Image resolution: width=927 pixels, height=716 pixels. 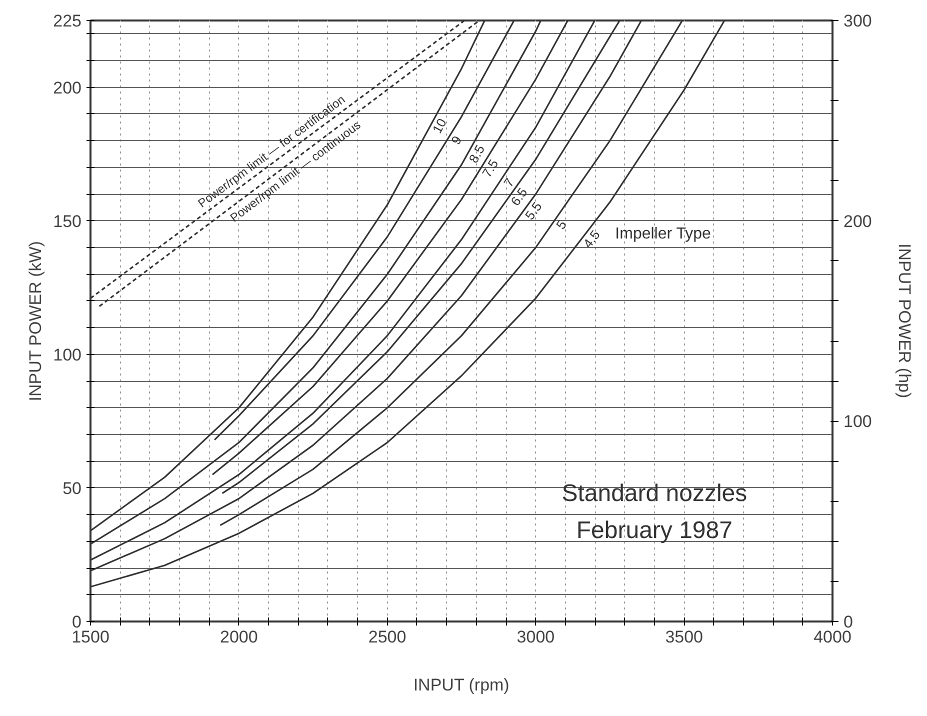 I want to click on y2-axis-title: INPUT POWER (hp), so click(x=904, y=321).